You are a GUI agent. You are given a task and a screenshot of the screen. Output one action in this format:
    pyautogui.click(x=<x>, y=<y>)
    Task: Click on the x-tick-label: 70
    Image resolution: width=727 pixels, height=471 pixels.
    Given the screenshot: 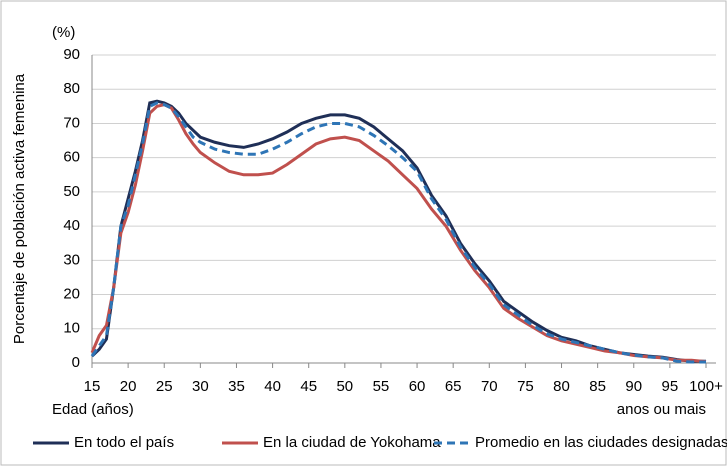 What is the action you would take?
    pyautogui.click(x=489, y=386)
    